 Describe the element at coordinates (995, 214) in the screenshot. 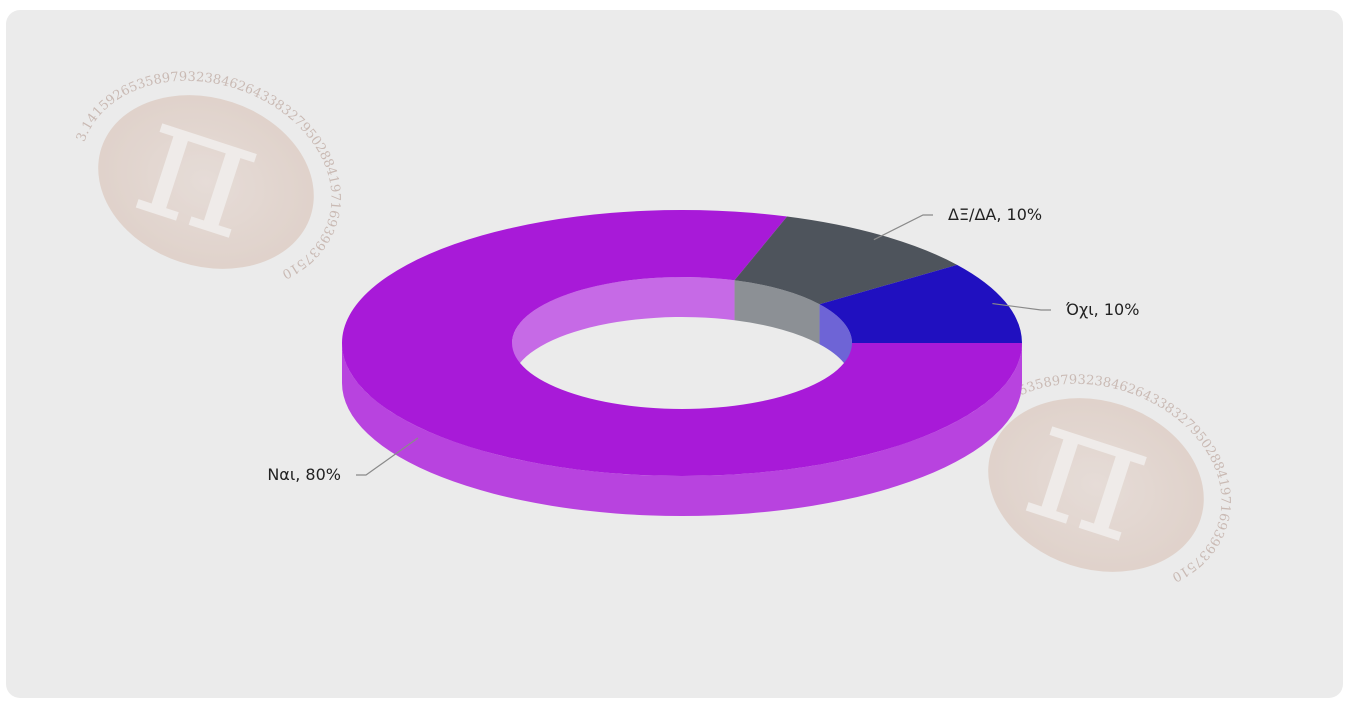

I see `slice-label: ΔΞ/ΔΑ, 10%` at that location.